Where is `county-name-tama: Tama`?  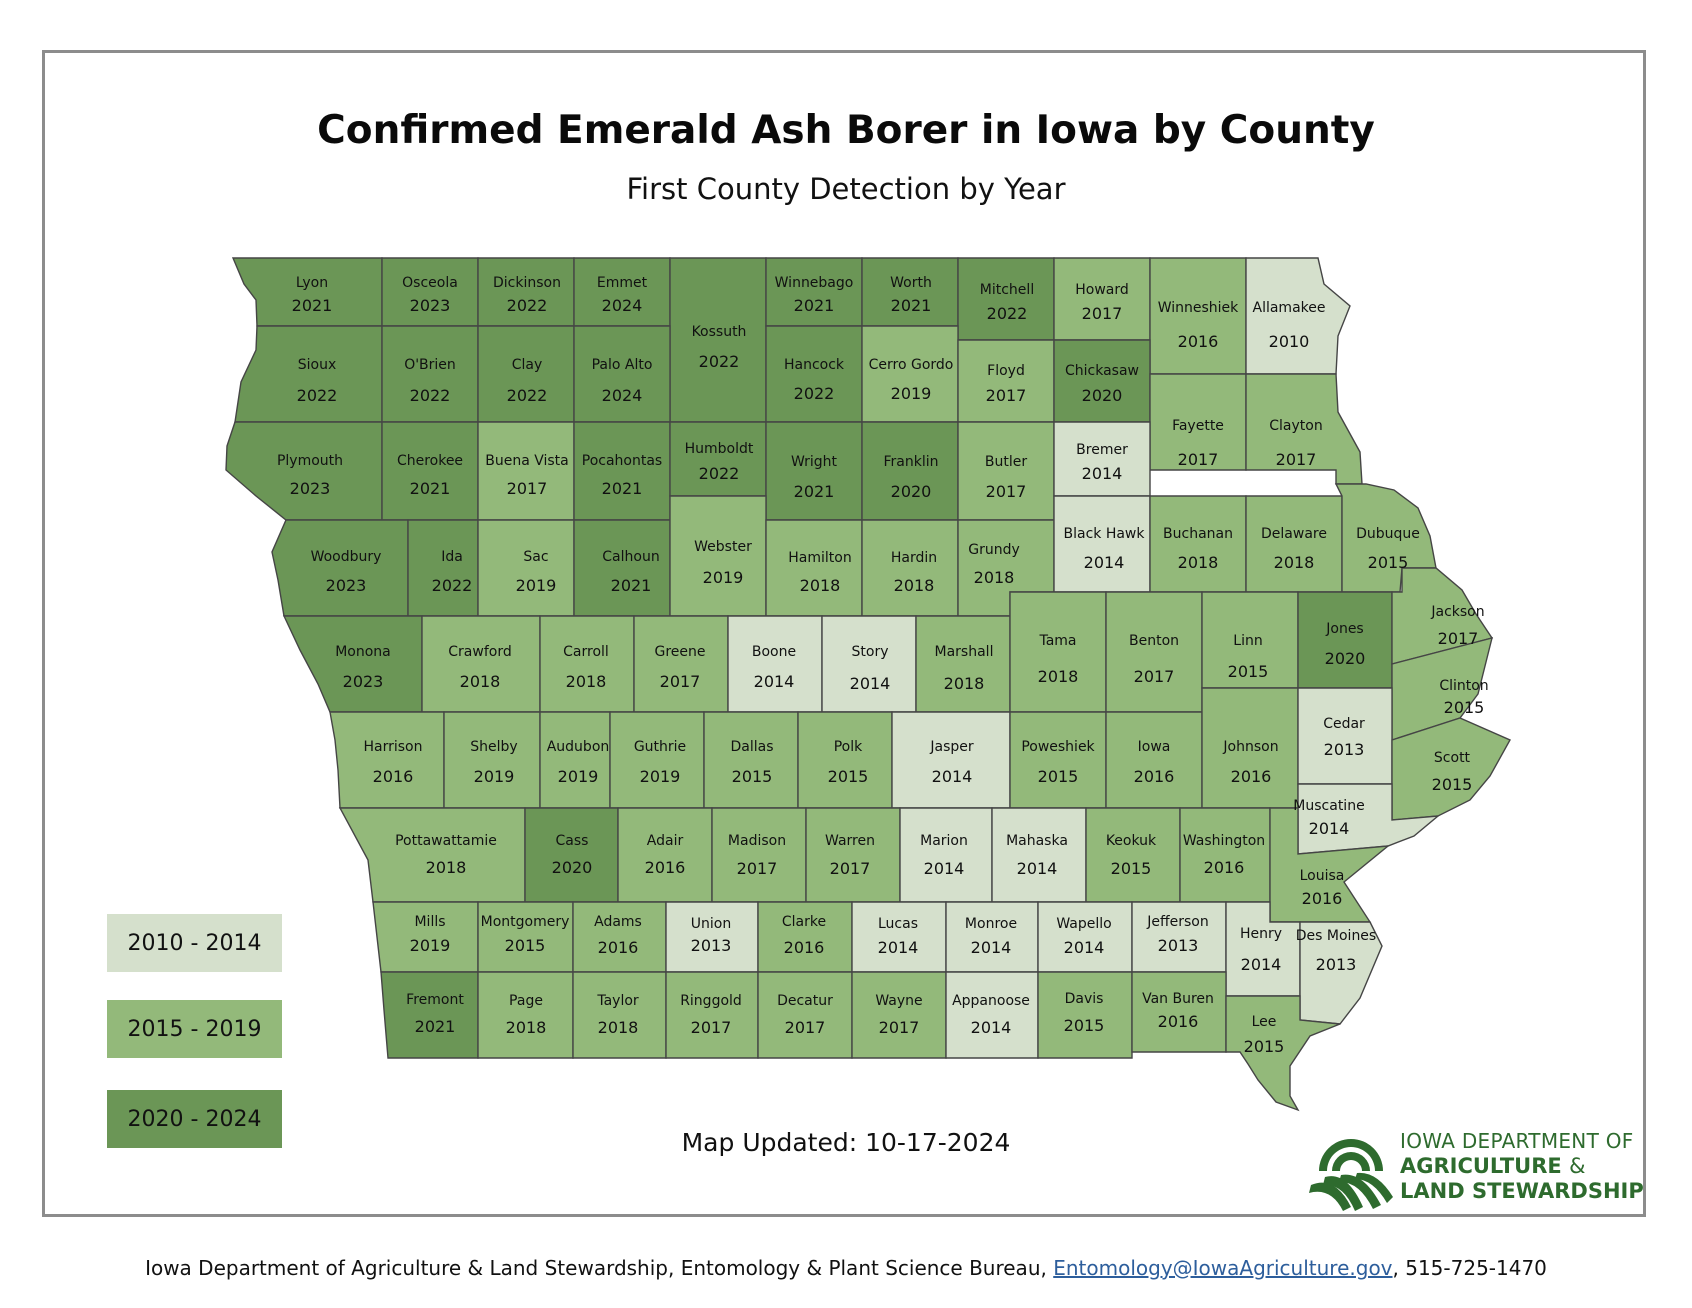 county-name-tama: Tama is located at coordinates (1057, 641).